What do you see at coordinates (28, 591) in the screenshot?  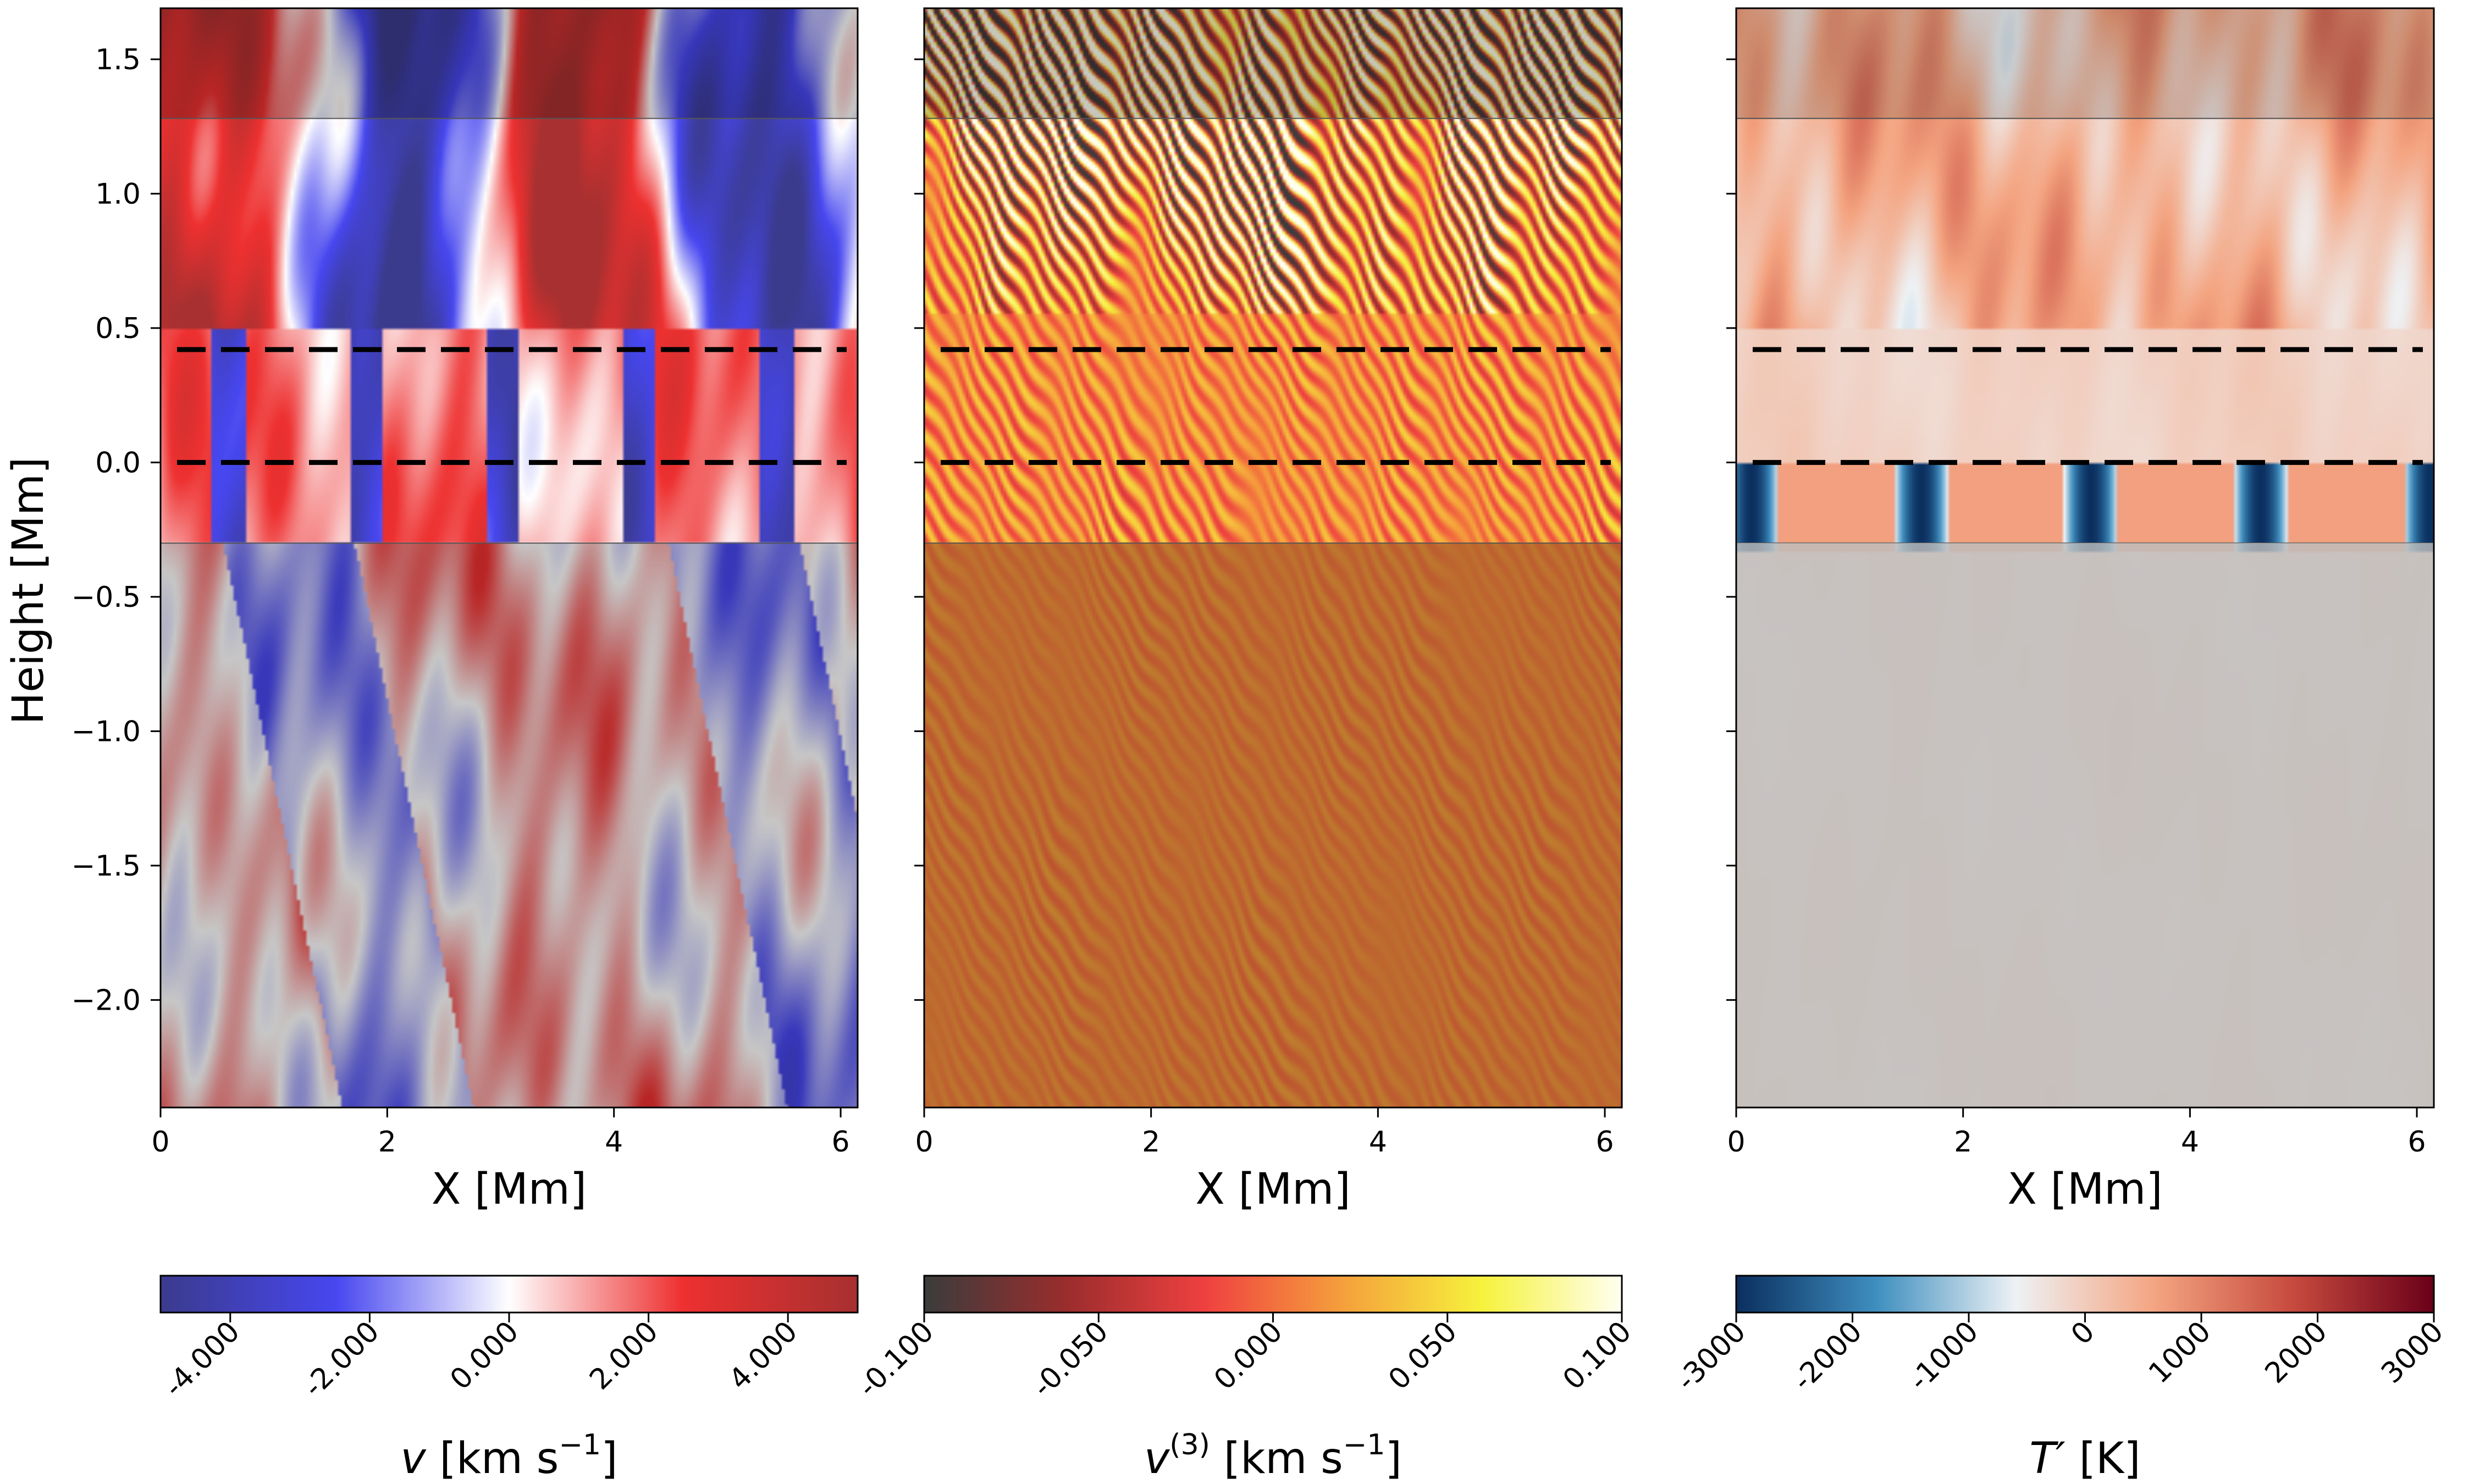 I see `y-axis-label: Height [Mm]` at bounding box center [28, 591].